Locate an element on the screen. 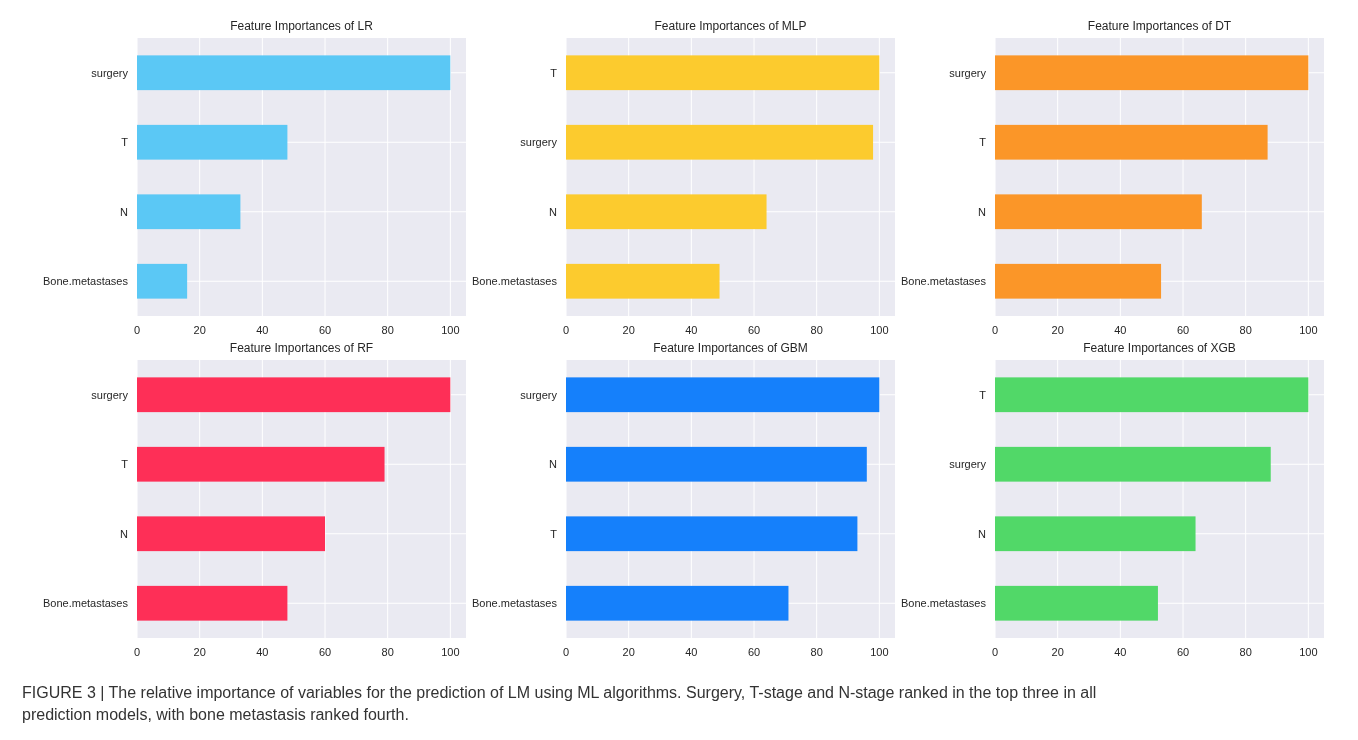 This screenshot has height=740, width=1358. chart-title: Feature Importances of LR is located at coordinates (302, 26).